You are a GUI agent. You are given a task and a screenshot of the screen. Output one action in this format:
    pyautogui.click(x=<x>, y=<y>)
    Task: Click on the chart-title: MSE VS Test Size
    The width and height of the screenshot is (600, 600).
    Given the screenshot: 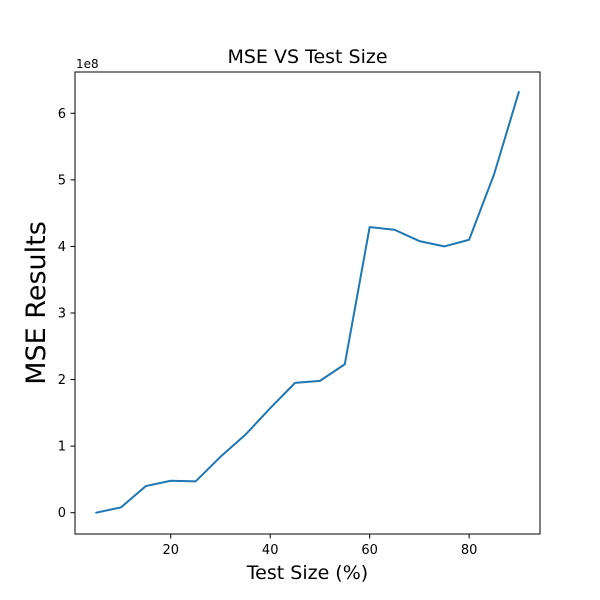 What is the action you would take?
    pyautogui.click(x=307, y=57)
    